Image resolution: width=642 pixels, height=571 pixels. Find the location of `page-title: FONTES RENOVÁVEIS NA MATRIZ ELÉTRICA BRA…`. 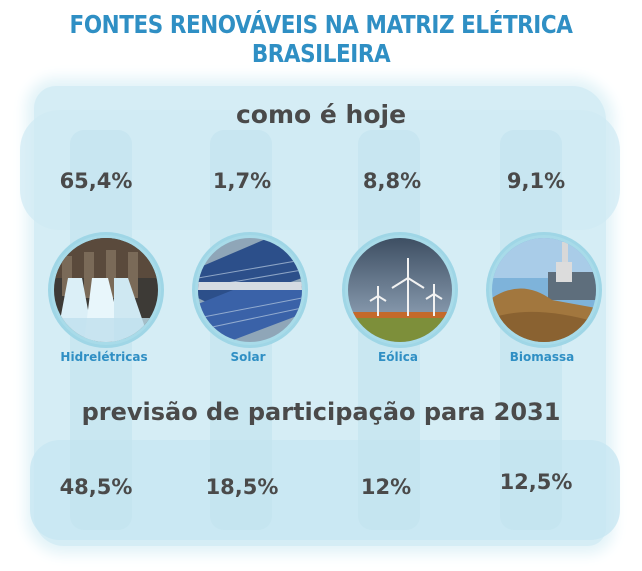

page-title: FONTES RENOVÁVEIS NA MATRIZ ELÉTRICA BRA… is located at coordinates (321, 39).